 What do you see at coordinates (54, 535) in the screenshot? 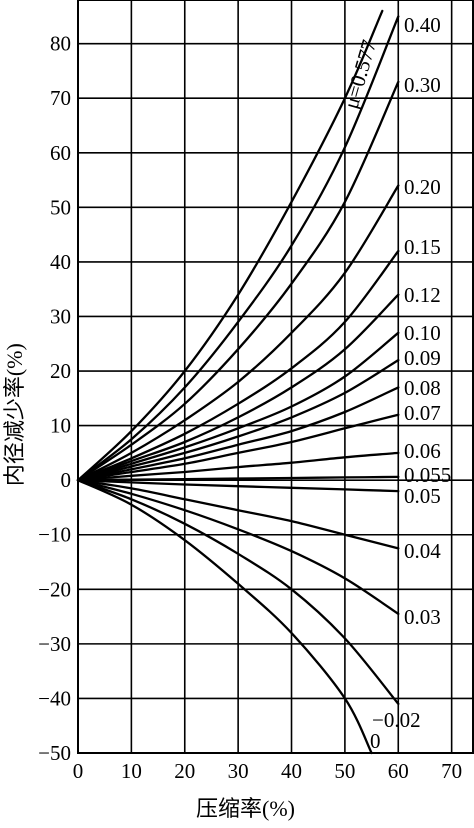
I see `y-tick-label: −10` at bounding box center [54, 535].